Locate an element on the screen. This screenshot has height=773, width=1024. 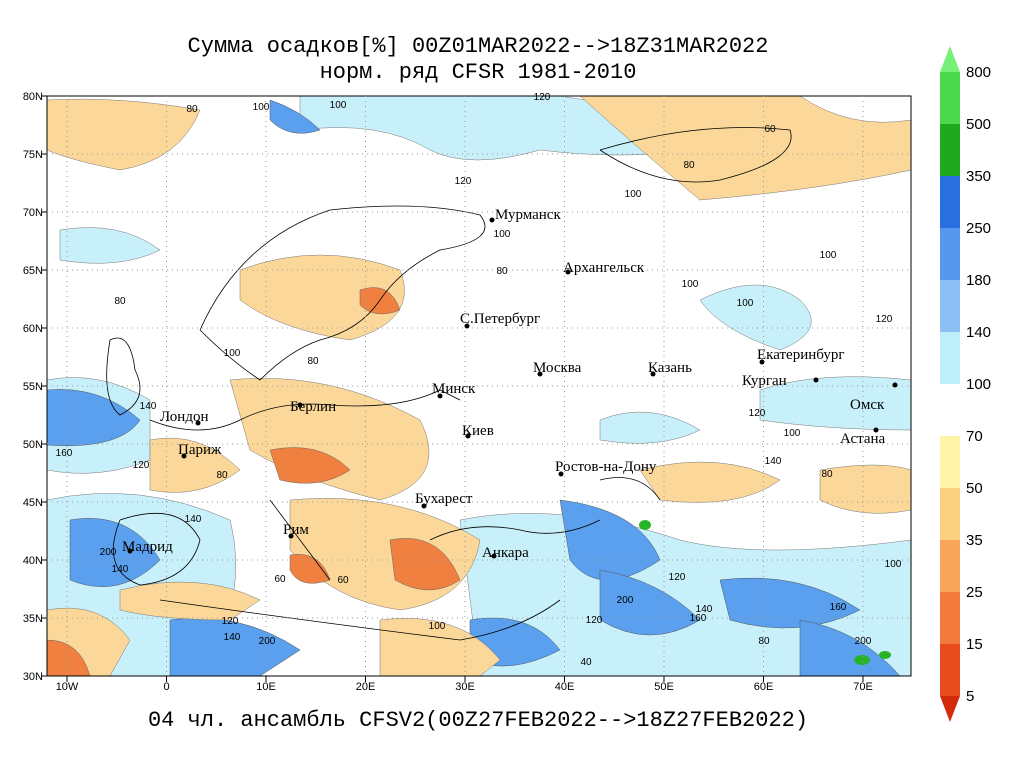
colorbar-label: 800 is located at coordinates (978, 72).